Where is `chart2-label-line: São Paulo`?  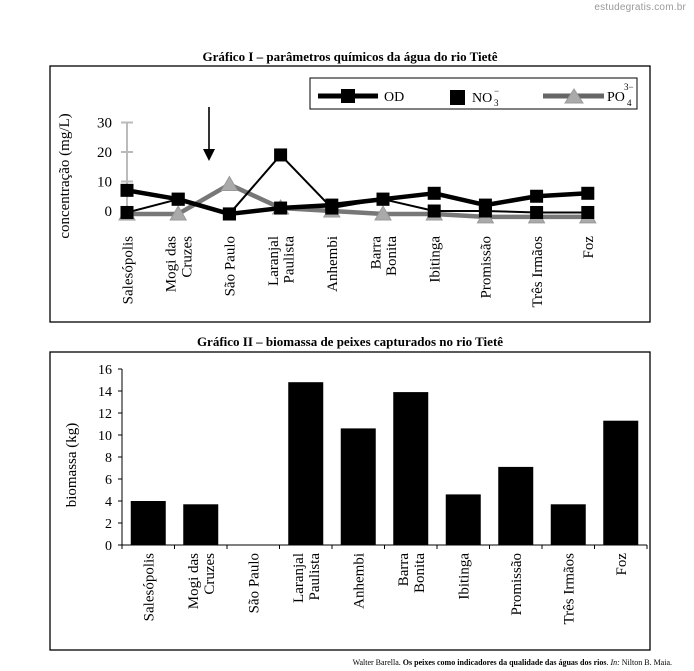
chart2-label-line: São Paulo is located at coordinates (255, 583).